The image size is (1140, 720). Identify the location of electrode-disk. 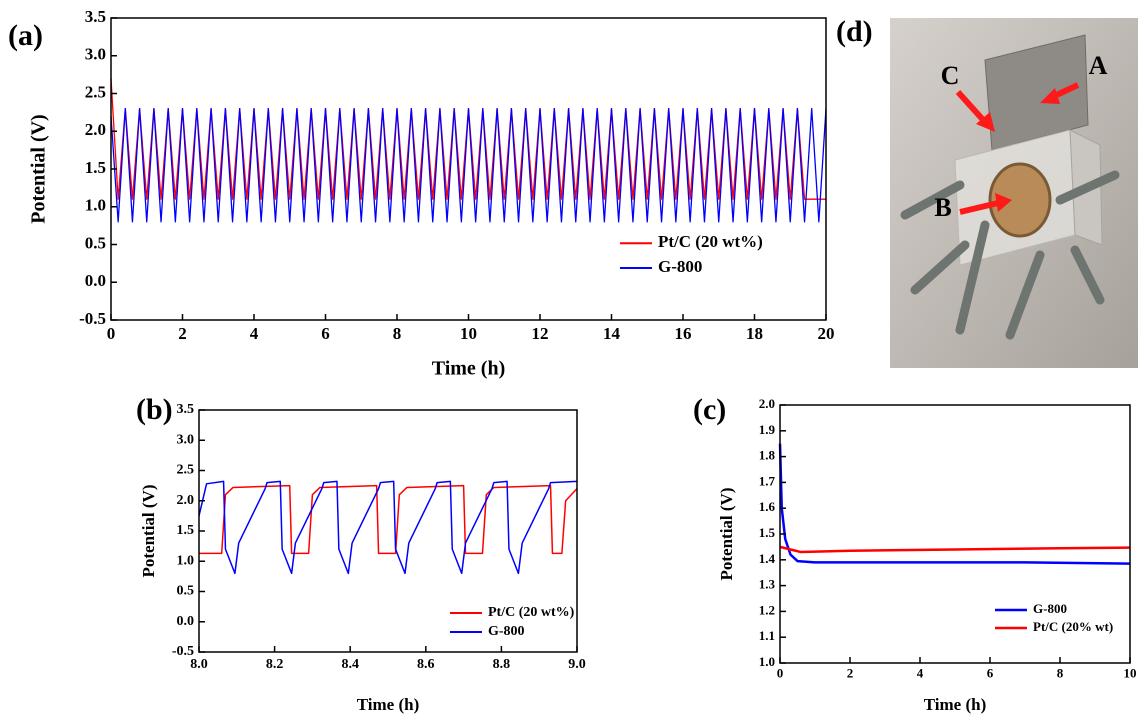
(1020, 200).